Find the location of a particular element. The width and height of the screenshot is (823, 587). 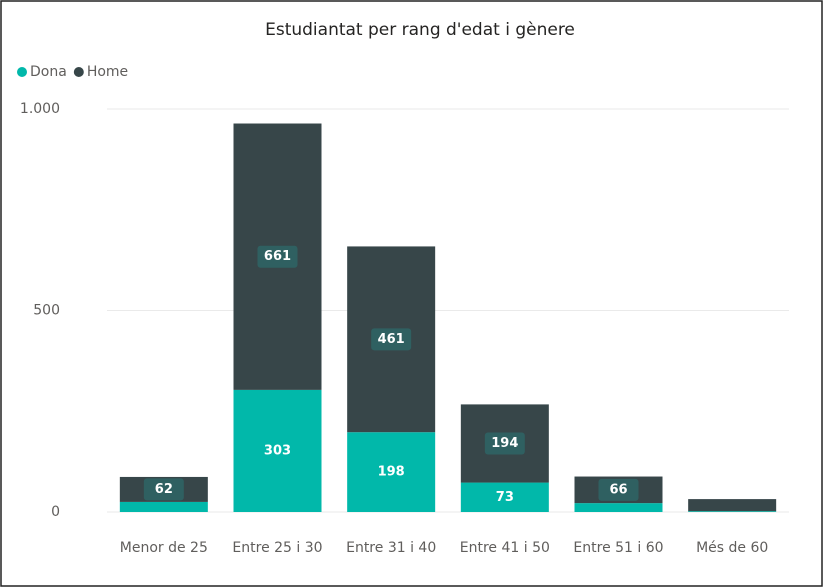

x-tick-label: Més de 60 is located at coordinates (732, 548).